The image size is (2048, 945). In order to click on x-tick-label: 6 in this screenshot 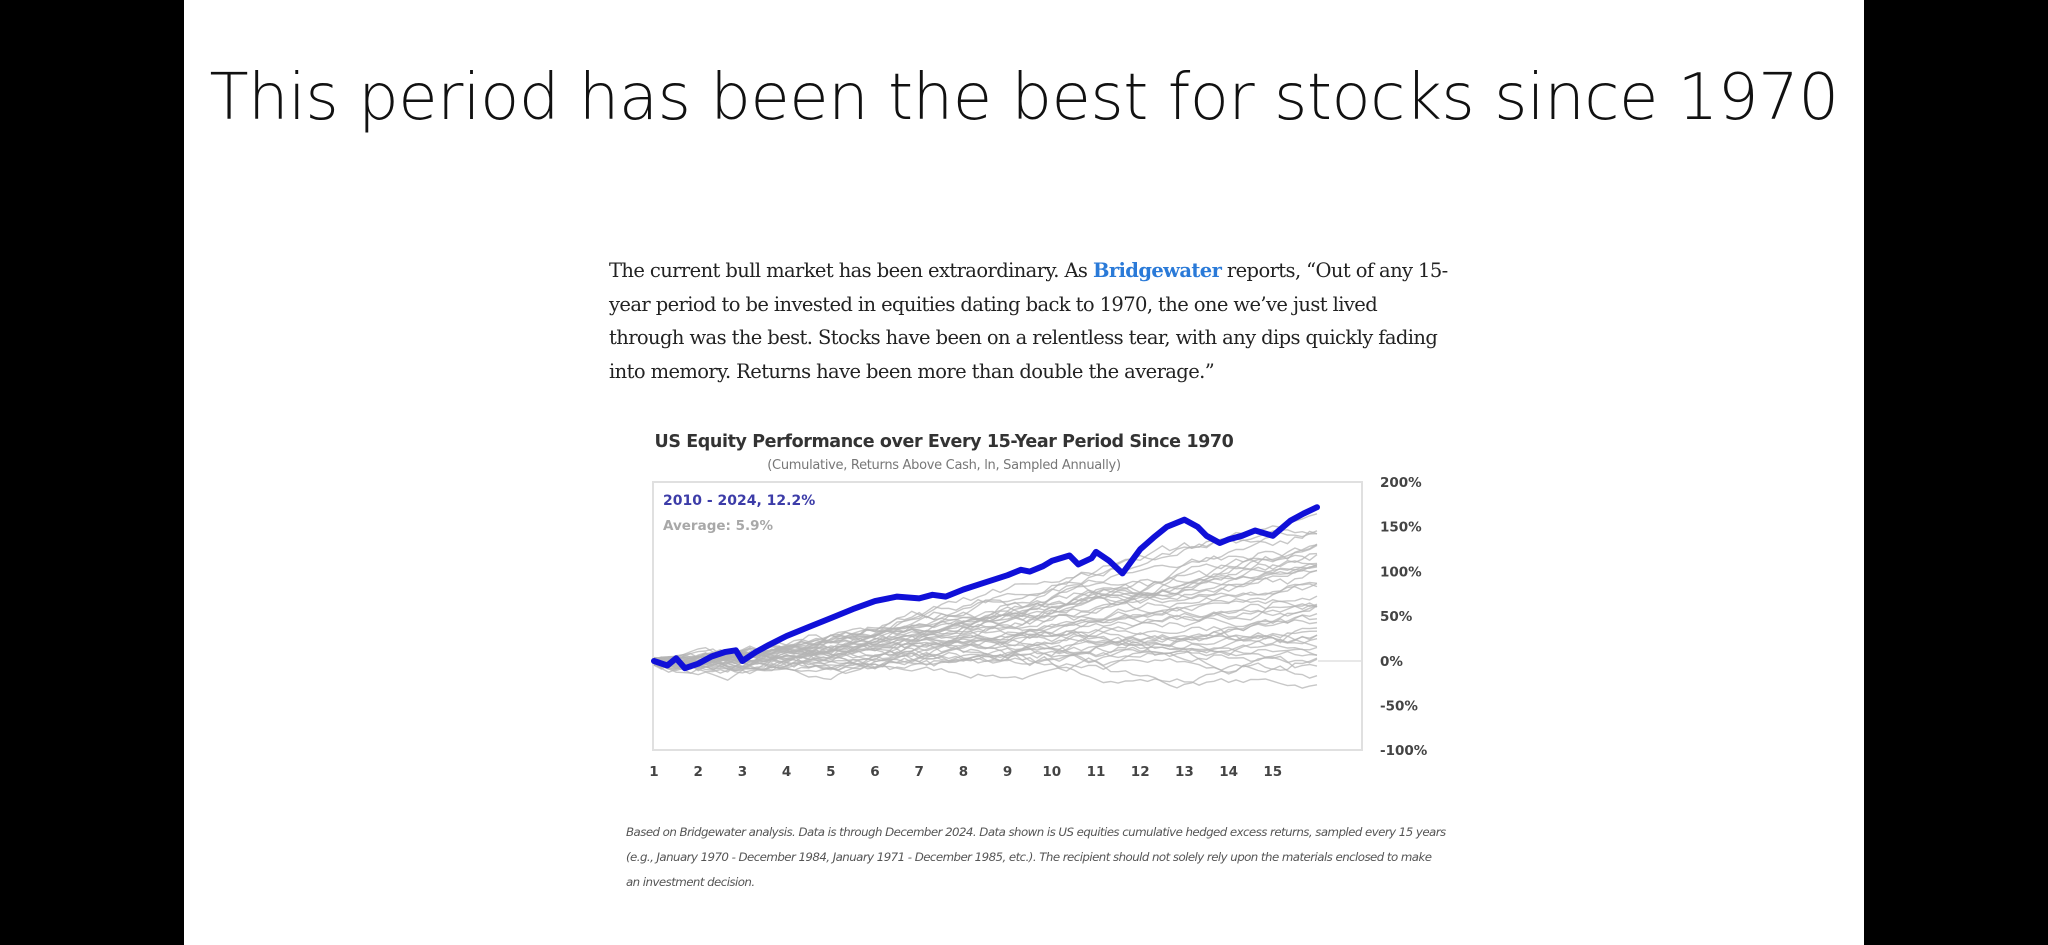, I will do `click(874, 772)`.